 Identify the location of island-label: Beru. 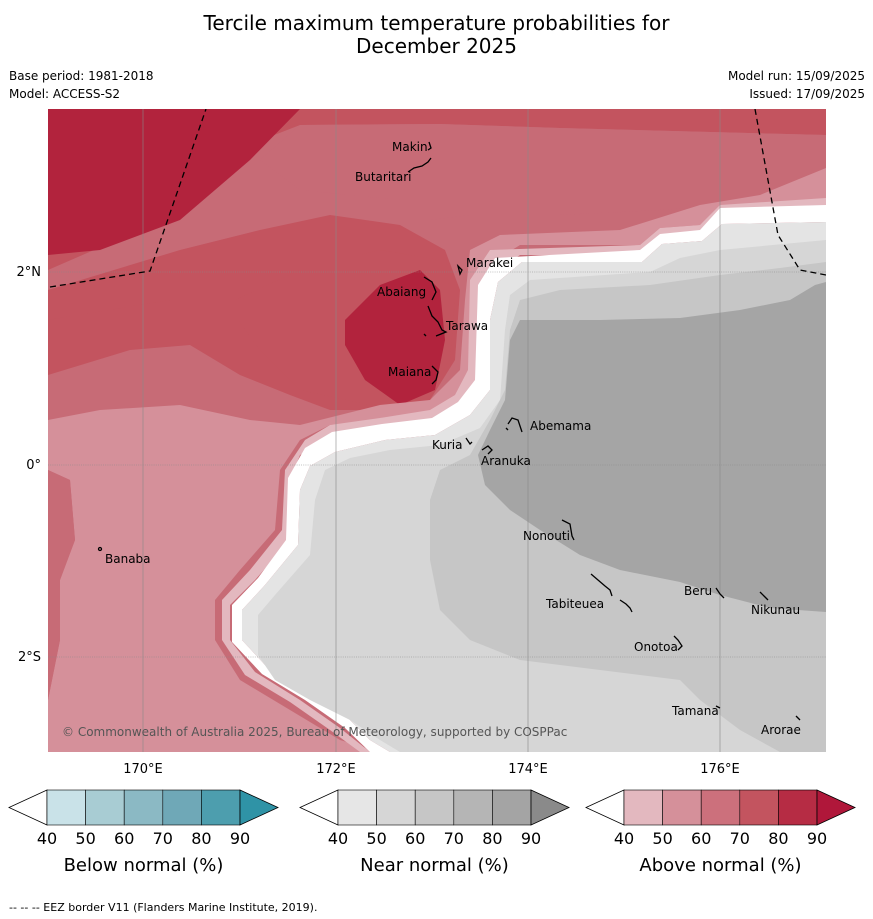
(698, 591).